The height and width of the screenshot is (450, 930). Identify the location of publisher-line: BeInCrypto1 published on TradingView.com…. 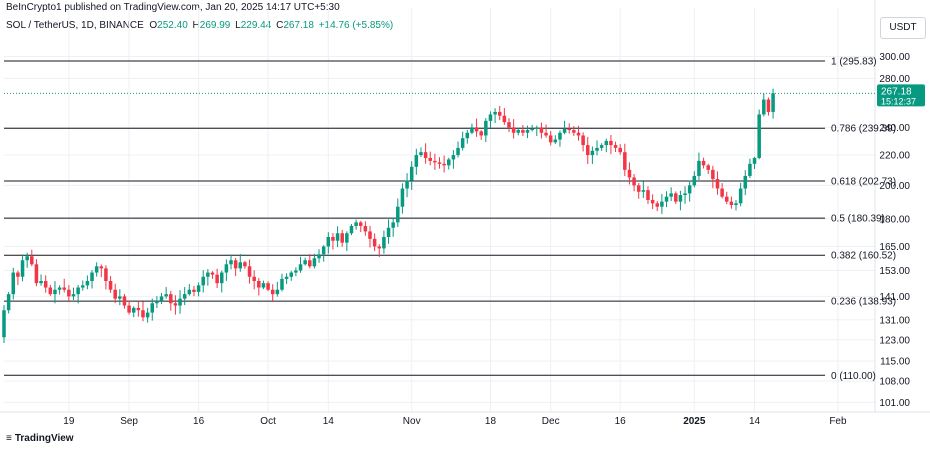
(173, 7).